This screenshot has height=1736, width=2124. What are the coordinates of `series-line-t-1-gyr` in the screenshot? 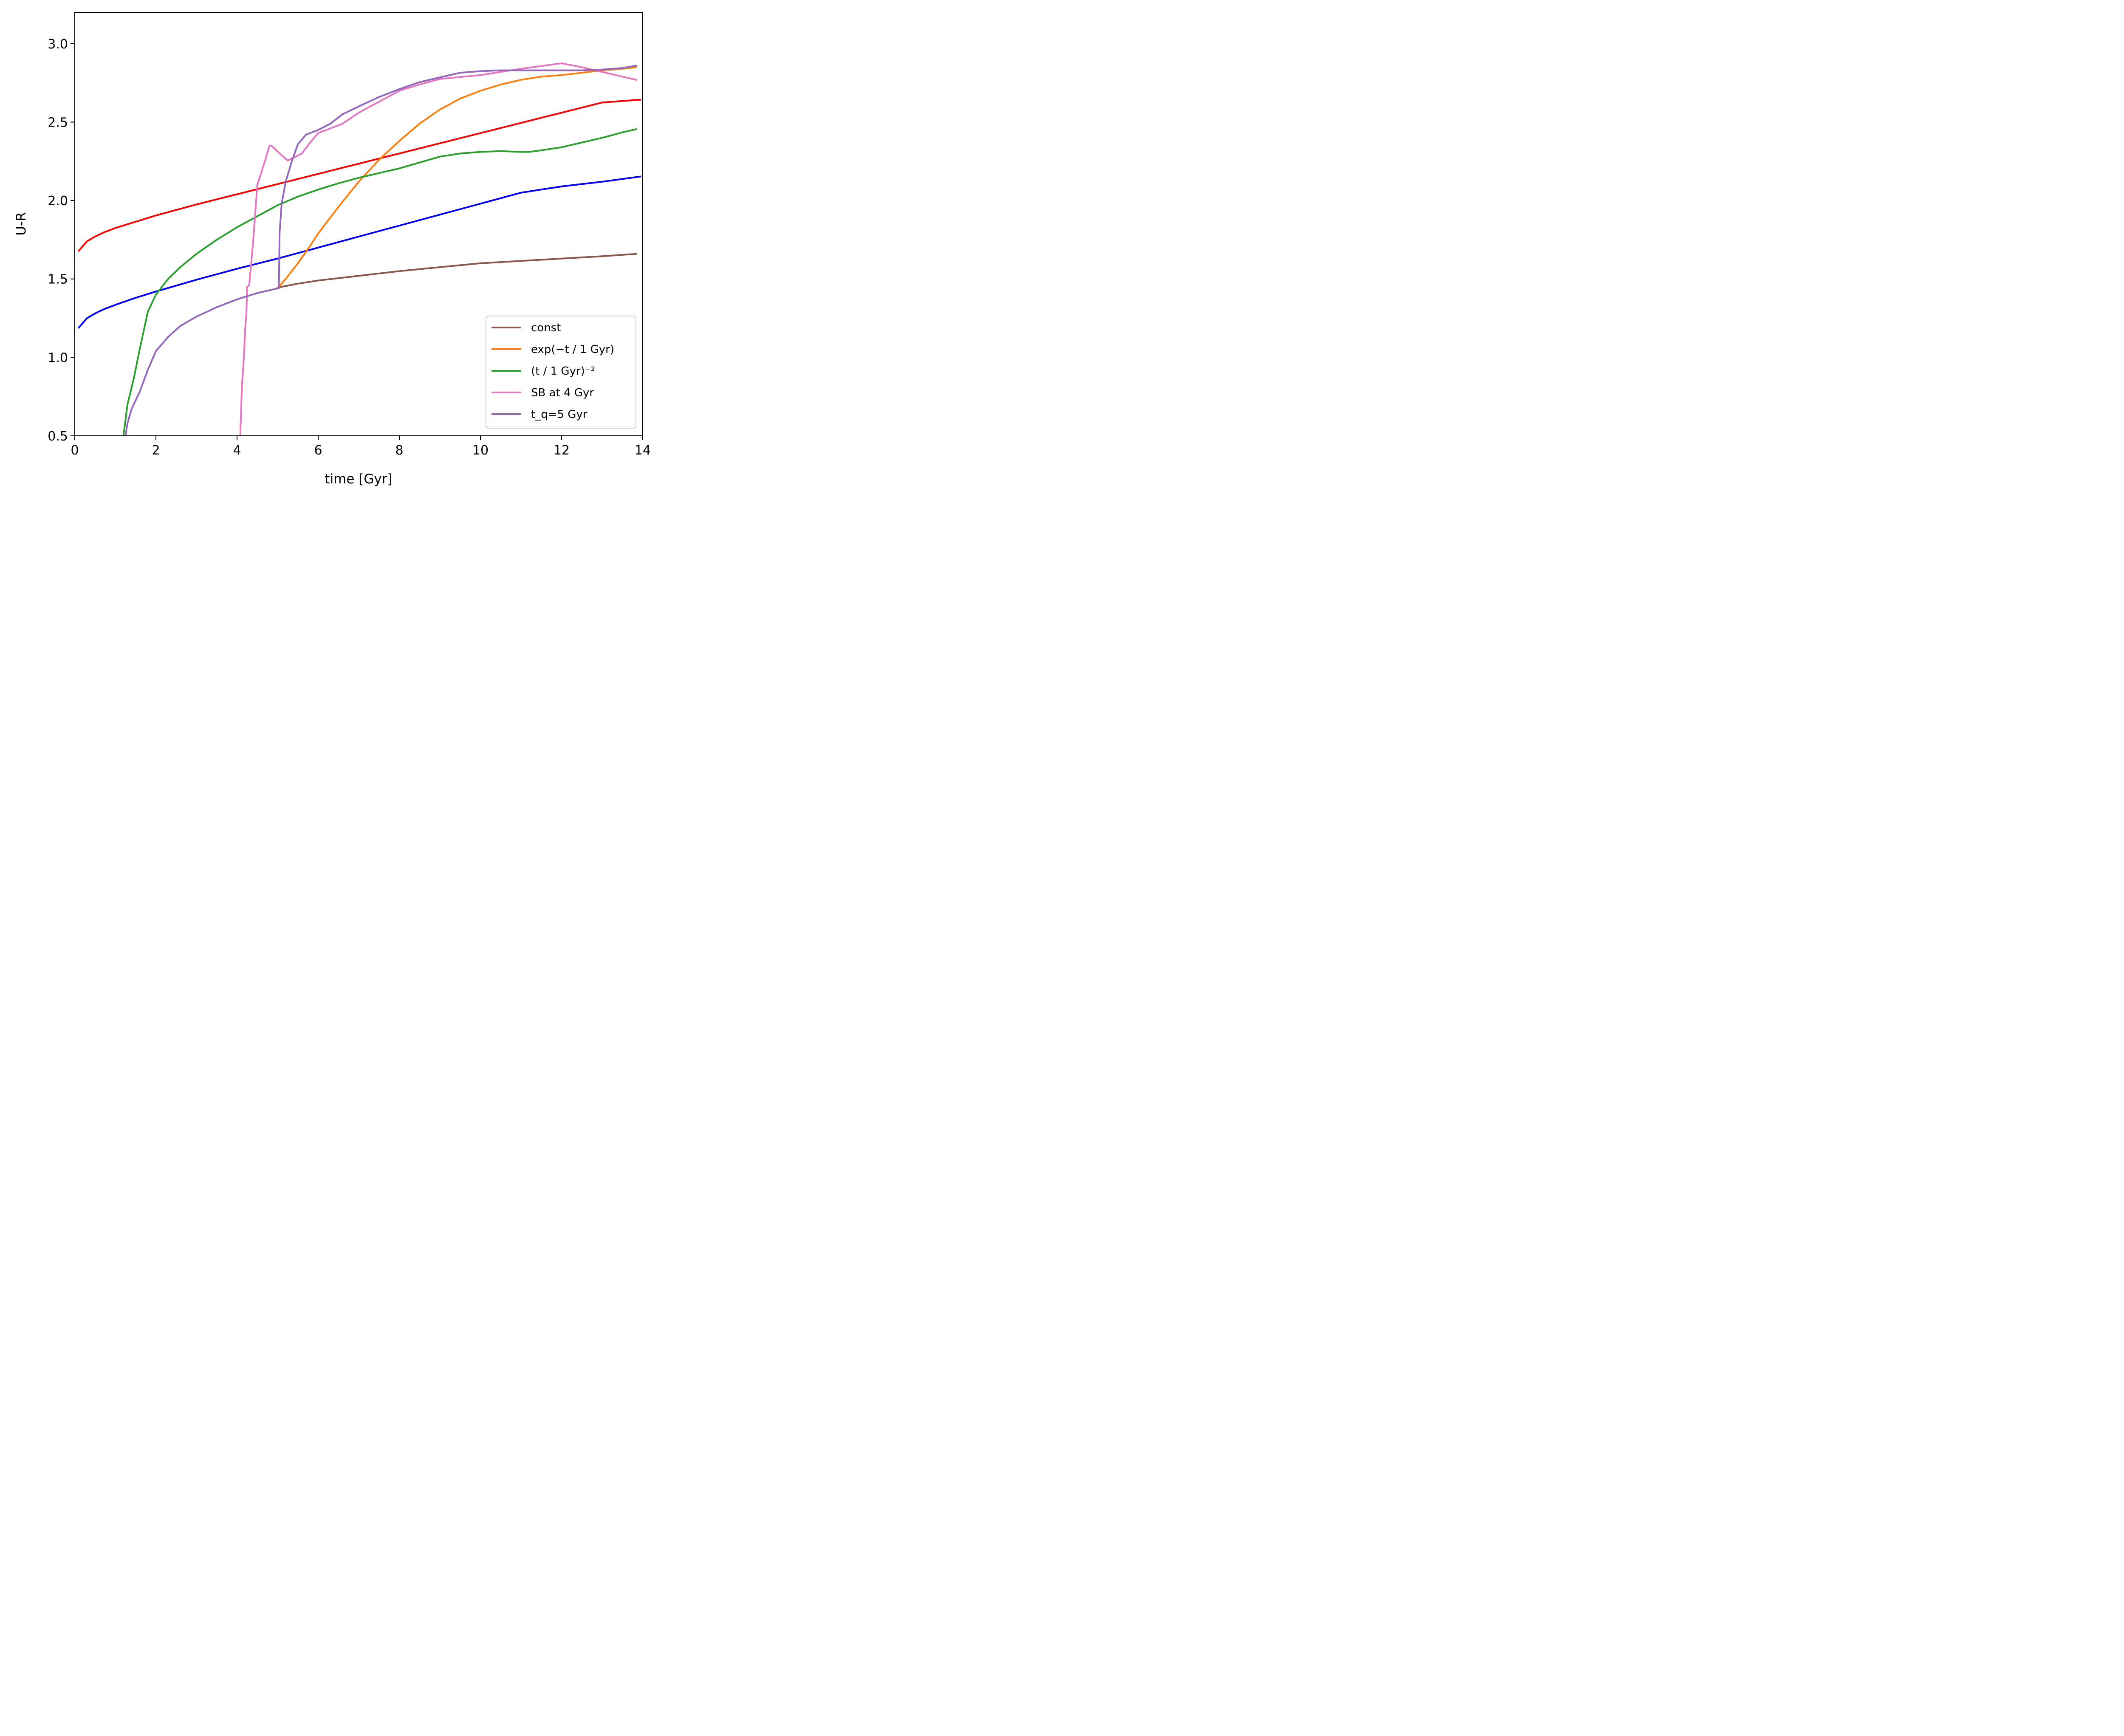 It's located at (380, 282).